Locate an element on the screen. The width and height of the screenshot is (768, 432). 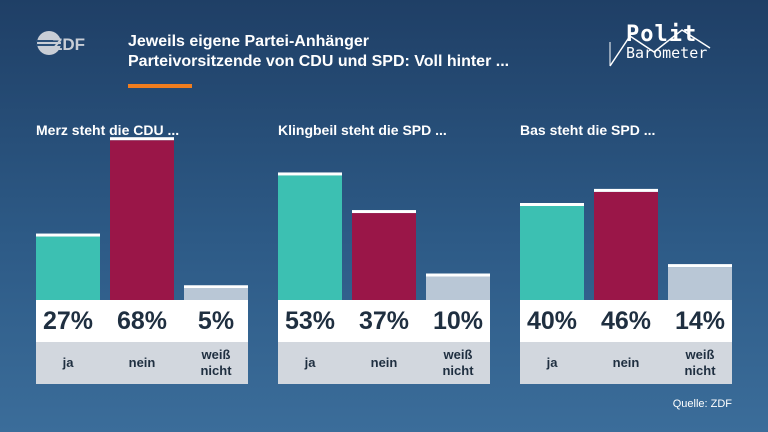
source-note: Quelle: ZDF is located at coordinates (702, 404).